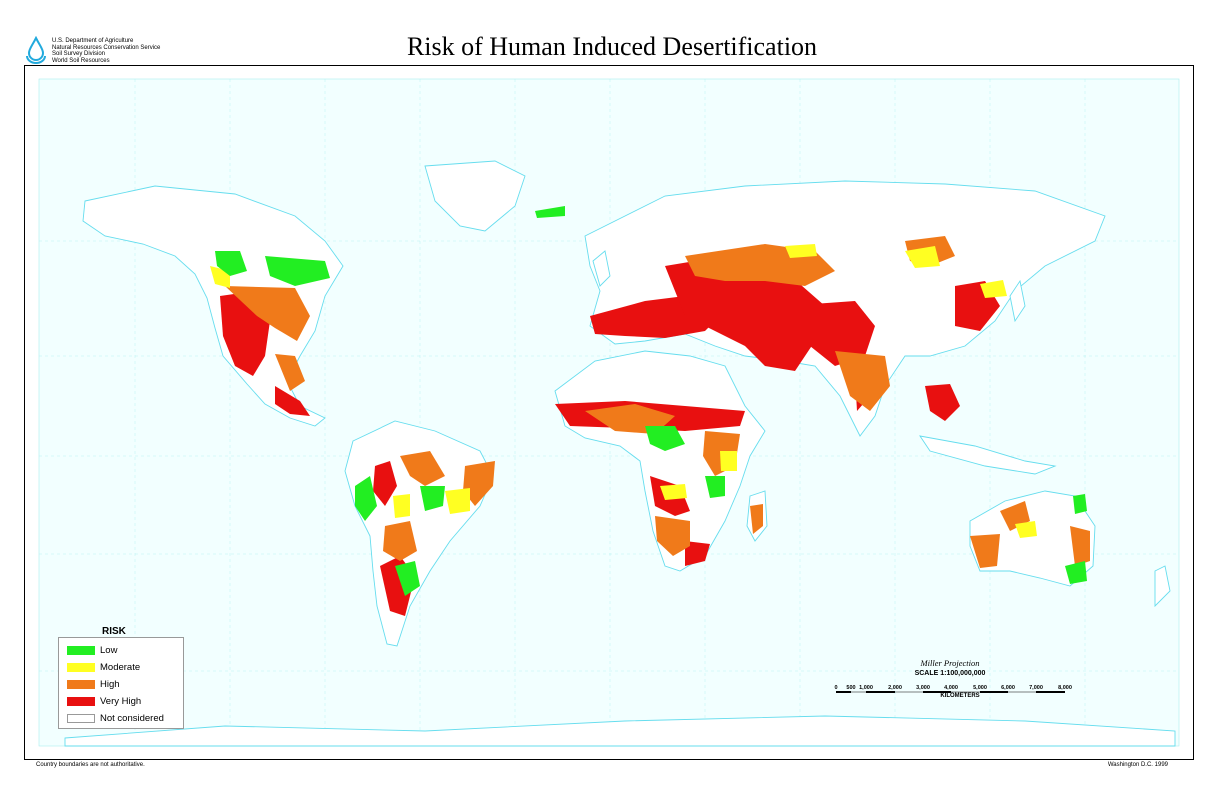 This screenshot has width=1224, height=792. I want to click on legend-item-not-considered: Not considered, so click(115, 718).